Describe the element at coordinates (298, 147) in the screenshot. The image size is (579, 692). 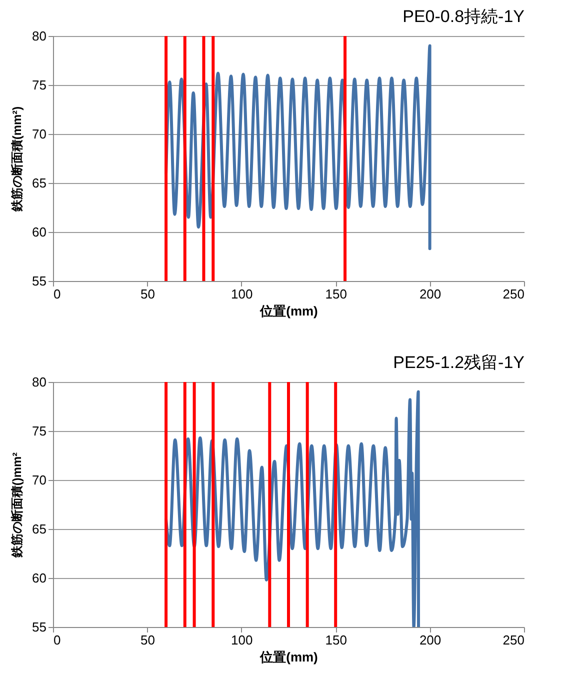
I see `line-series` at that location.